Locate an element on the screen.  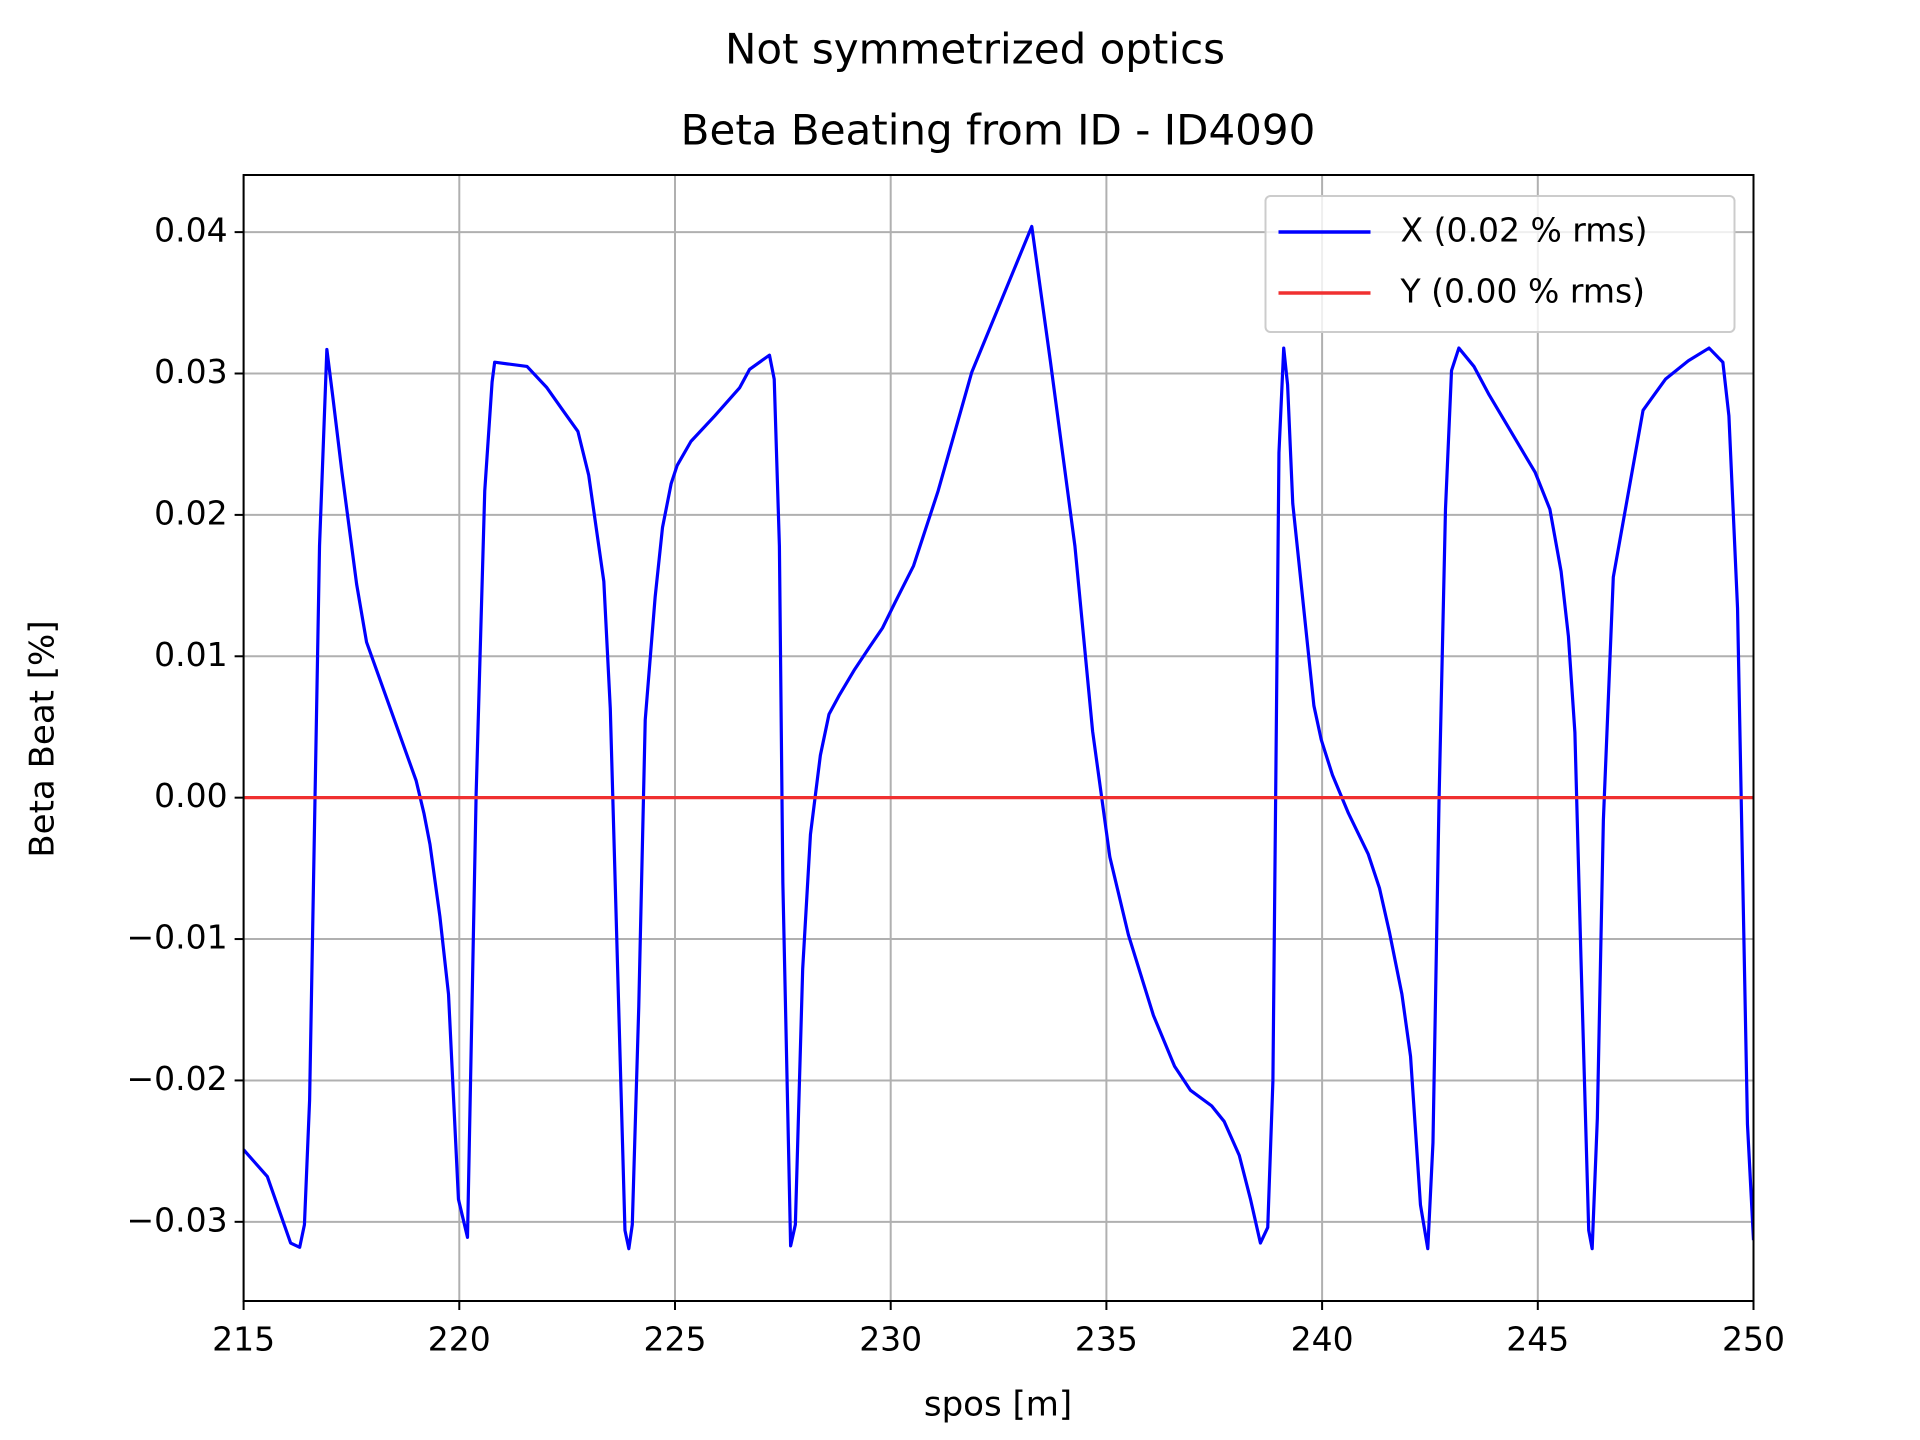
legend-label: Y (0.00 % rms) is located at coordinates (1523, 291).